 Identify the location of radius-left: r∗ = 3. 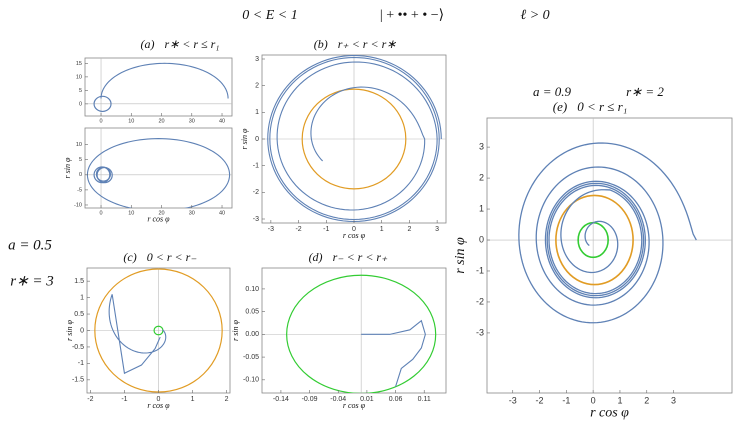
(32, 281).